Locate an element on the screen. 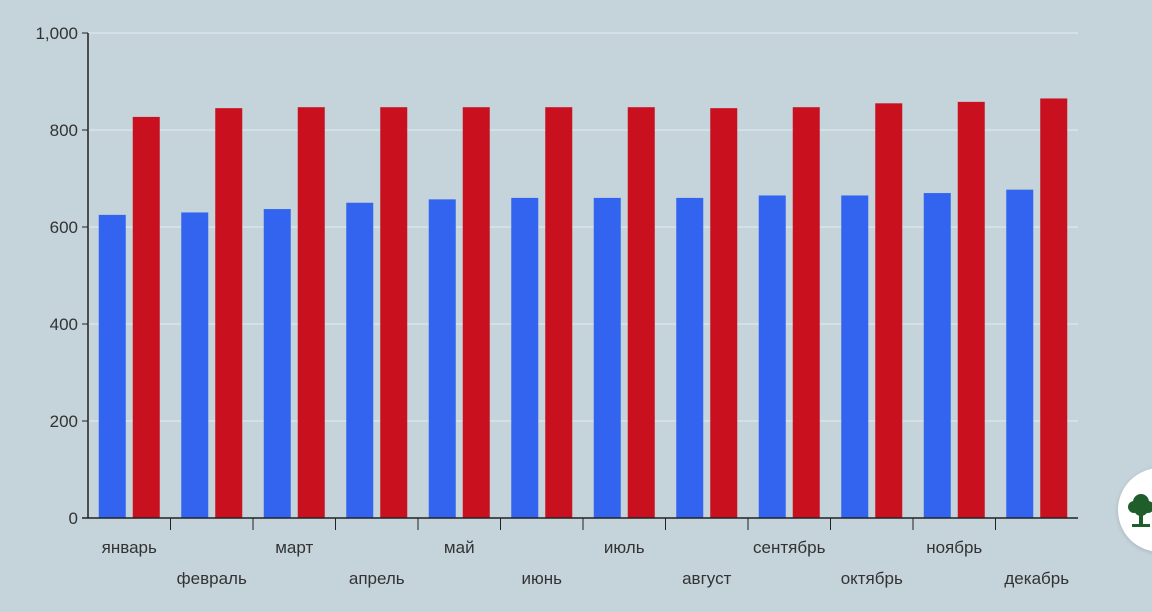  x-tick-label: июнь is located at coordinates (542, 578).